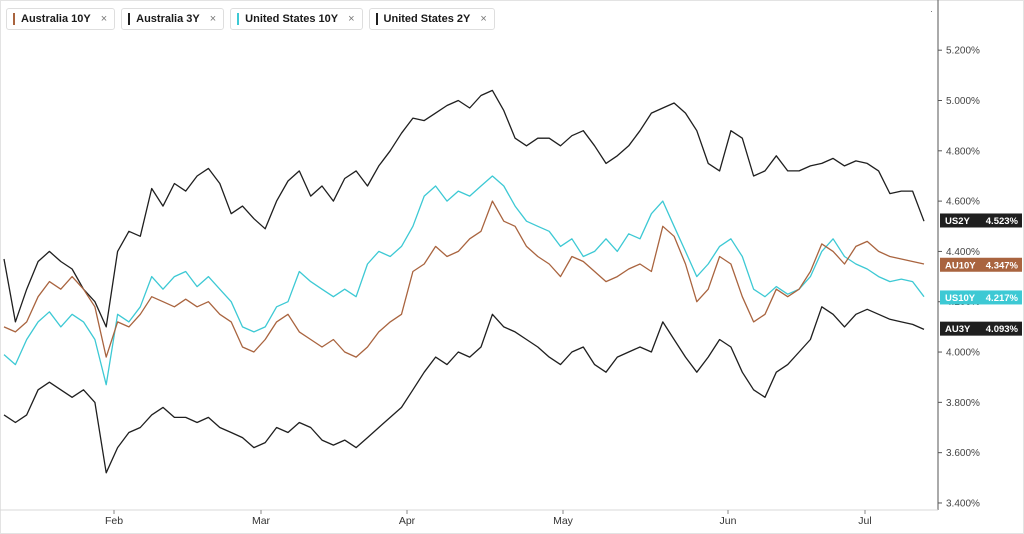  Describe the element at coordinates (292, 19) in the screenshot. I see `tab-label: United States 10Y` at that location.